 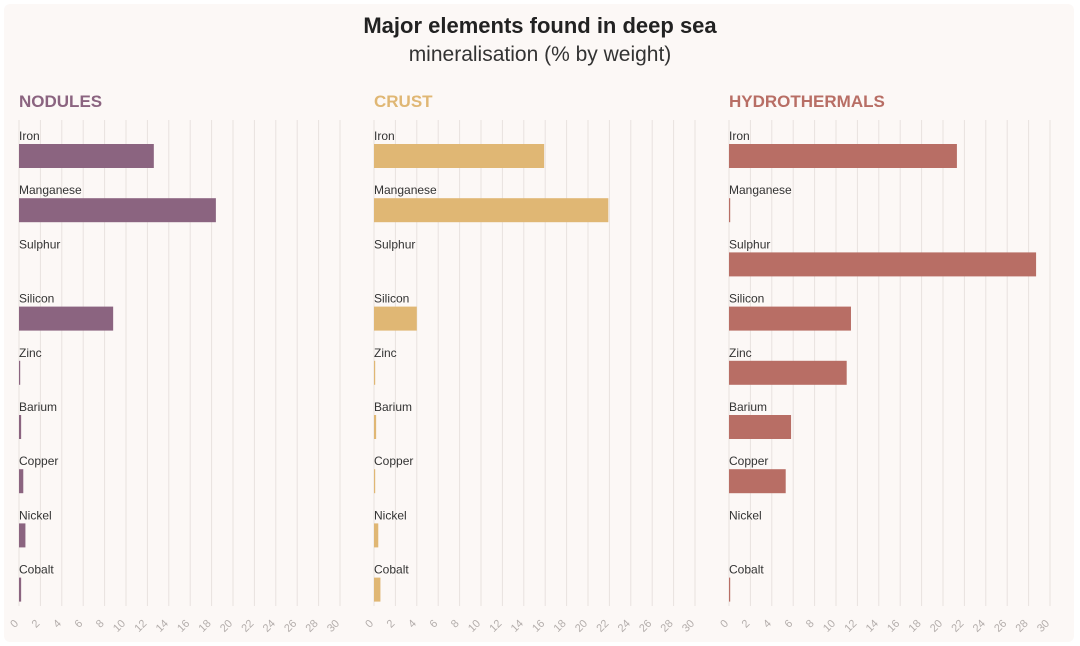 What do you see at coordinates (540, 54) in the screenshot?
I see `chart-subtitle: mineralisation (% by weight)` at bounding box center [540, 54].